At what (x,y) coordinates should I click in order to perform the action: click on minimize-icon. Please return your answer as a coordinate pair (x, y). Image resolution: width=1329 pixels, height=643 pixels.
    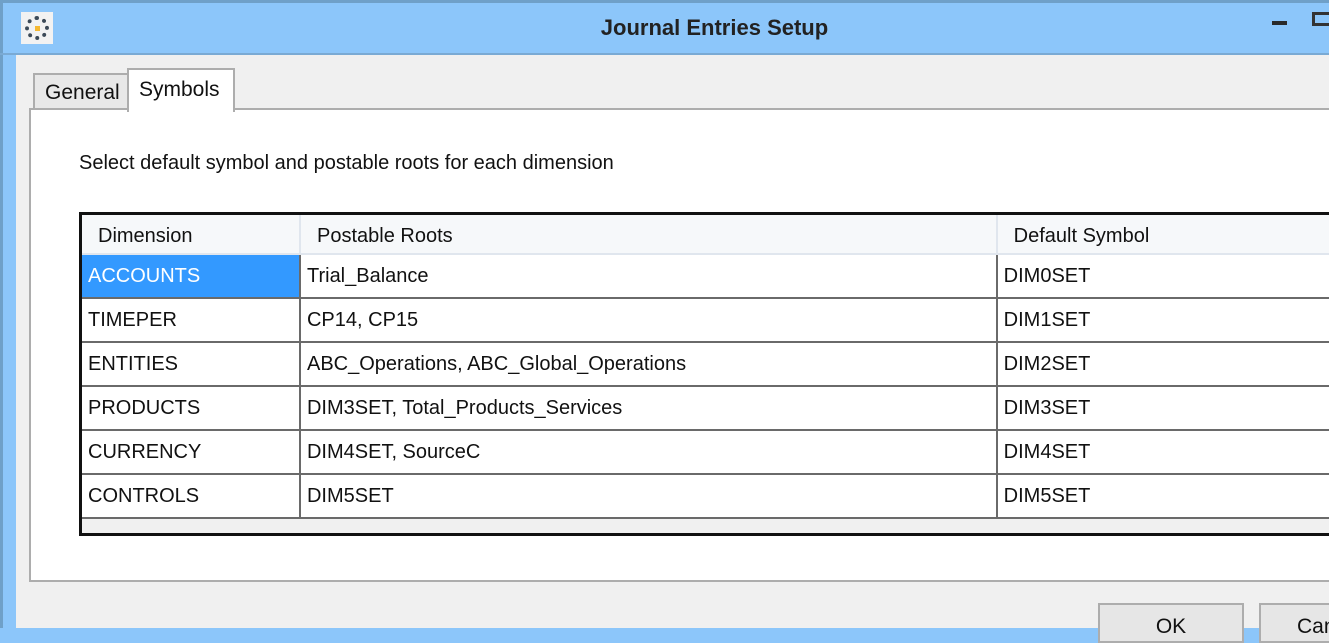
    Looking at the image, I should click on (1279, 23).